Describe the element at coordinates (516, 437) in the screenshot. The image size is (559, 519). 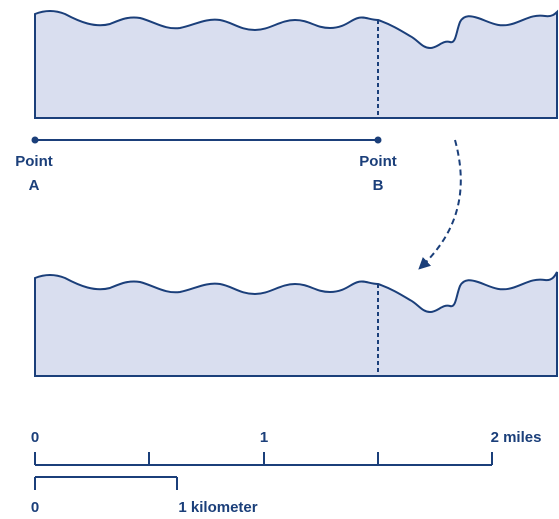
I see `miles-label-2: 2 miles` at that location.